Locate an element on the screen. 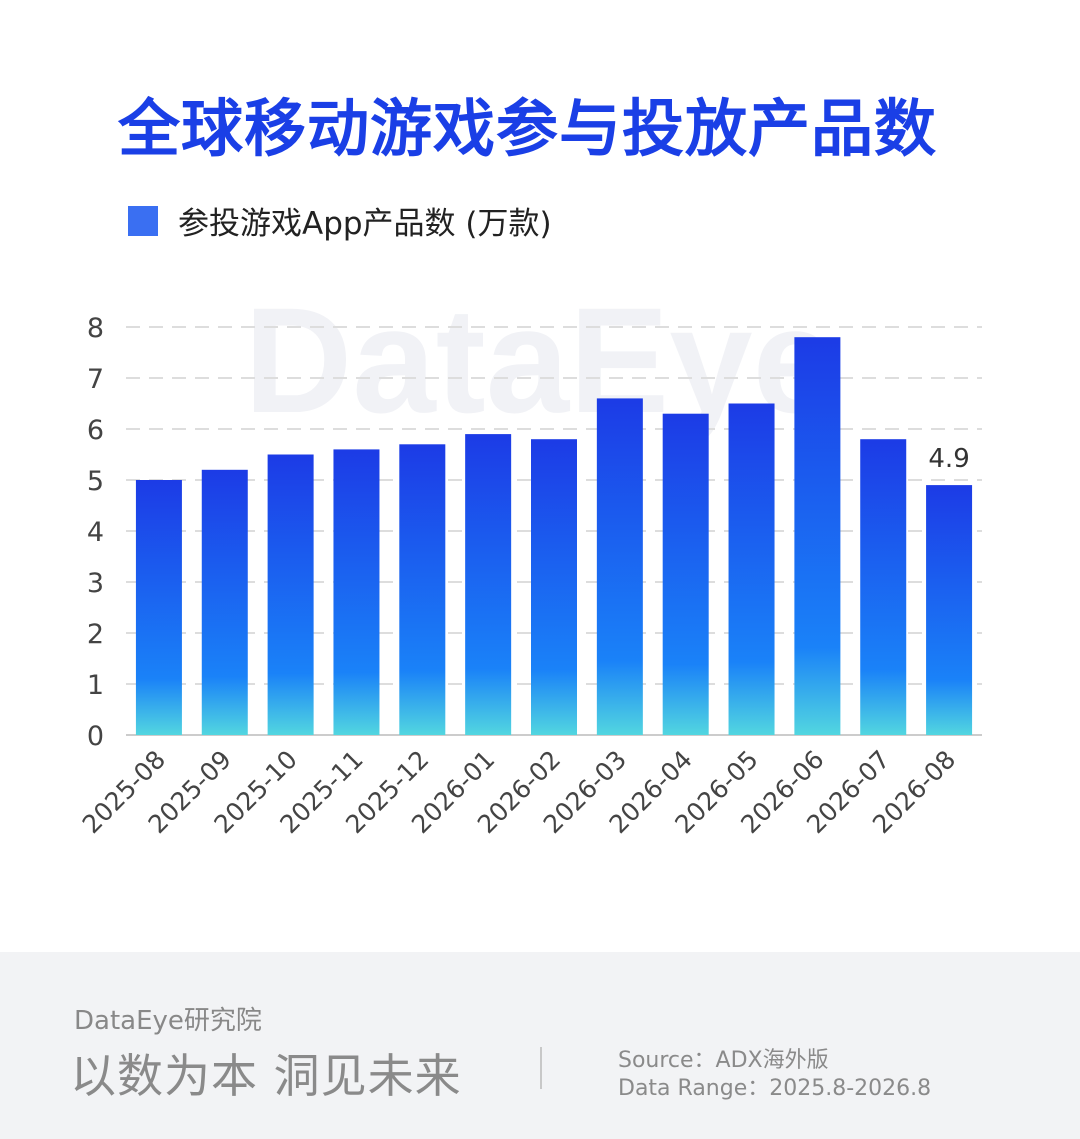 Image resolution: width=1080 pixels, height=1139 pixels. footer-slogan: 以数为本 洞见未来 is located at coordinates (266, 1076).